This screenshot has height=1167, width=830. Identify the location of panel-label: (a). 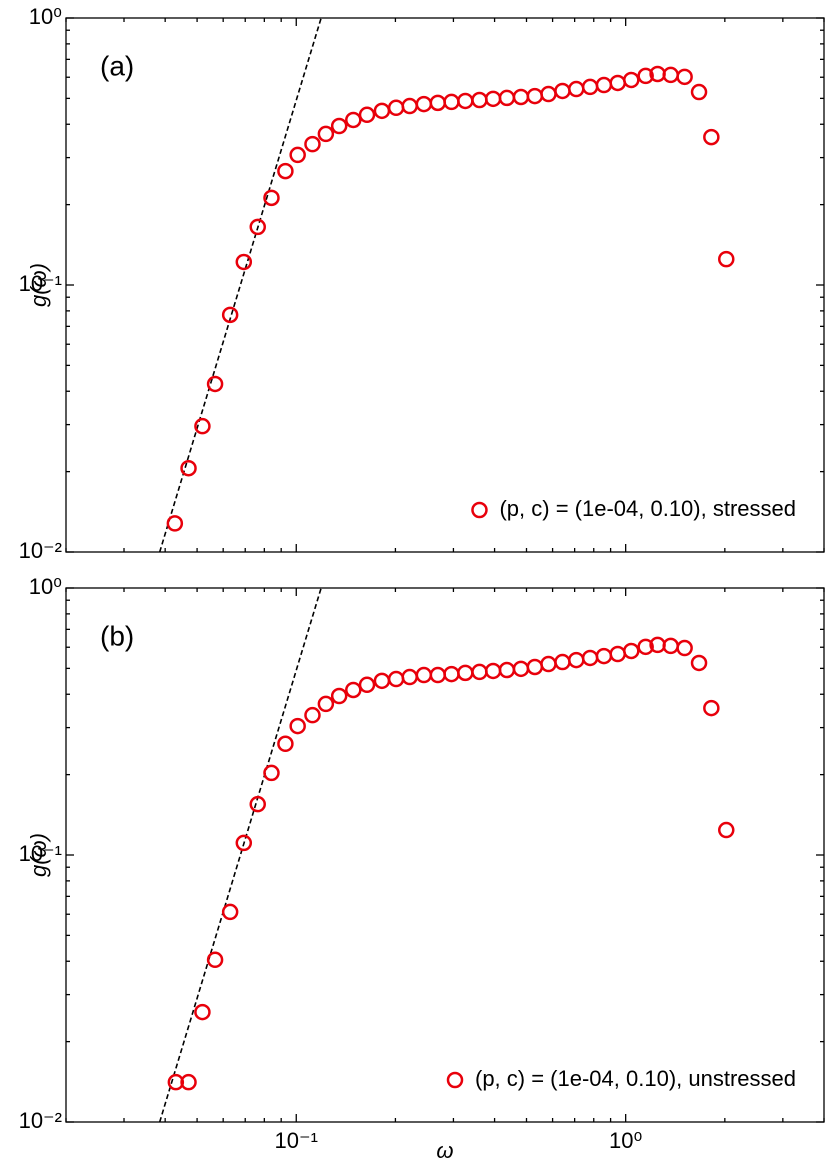
(117, 65).